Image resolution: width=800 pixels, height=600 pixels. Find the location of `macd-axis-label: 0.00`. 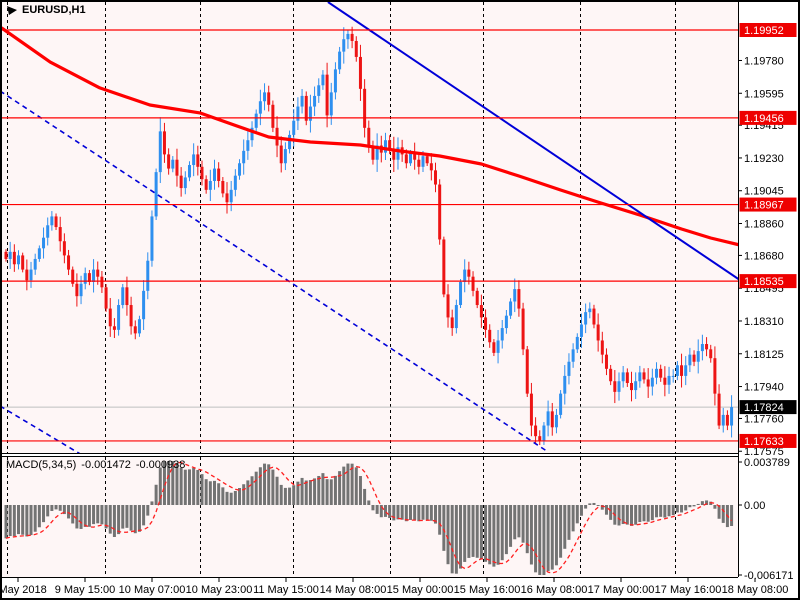

macd-axis-label: 0.00 is located at coordinates (754, 506).